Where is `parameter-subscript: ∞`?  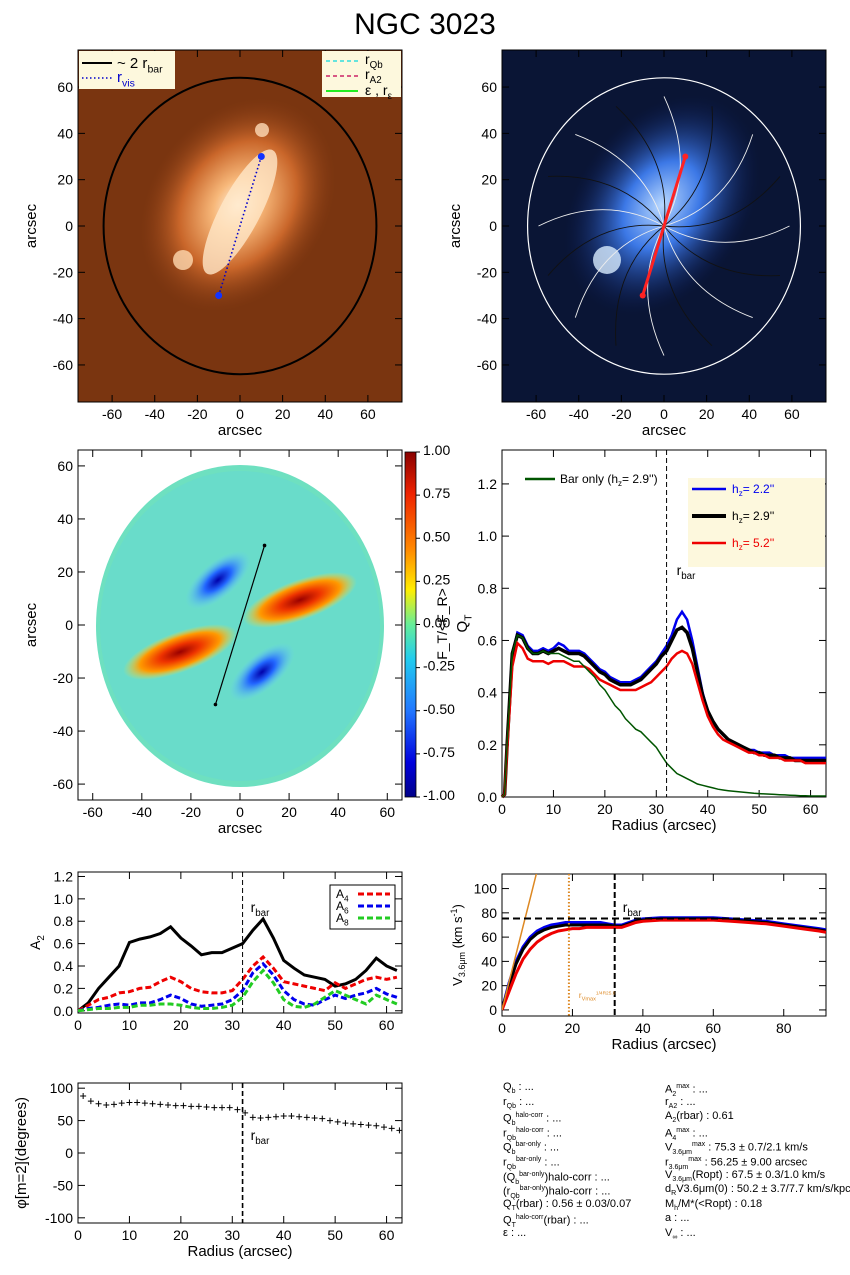
parameter-subscript: ∞ is located at coordinates (675, 1238).